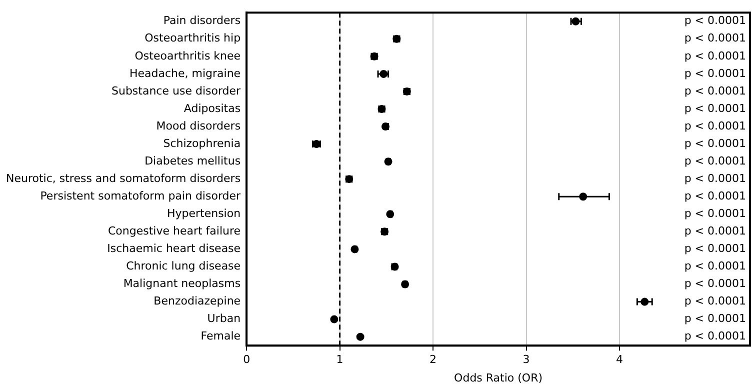 This screenshot has height=389, width=755. Describe the element at coordinates (212, 108) in the screenshot. I see `y-tick-label: Adipositas` at that location.